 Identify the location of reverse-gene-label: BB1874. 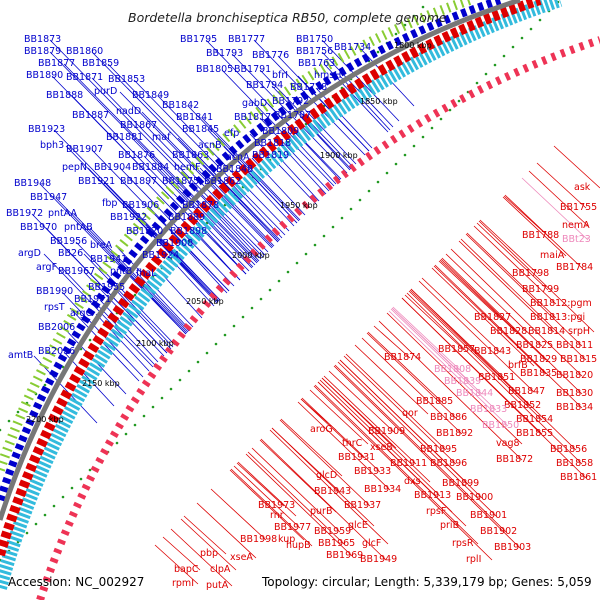
(402, 357).